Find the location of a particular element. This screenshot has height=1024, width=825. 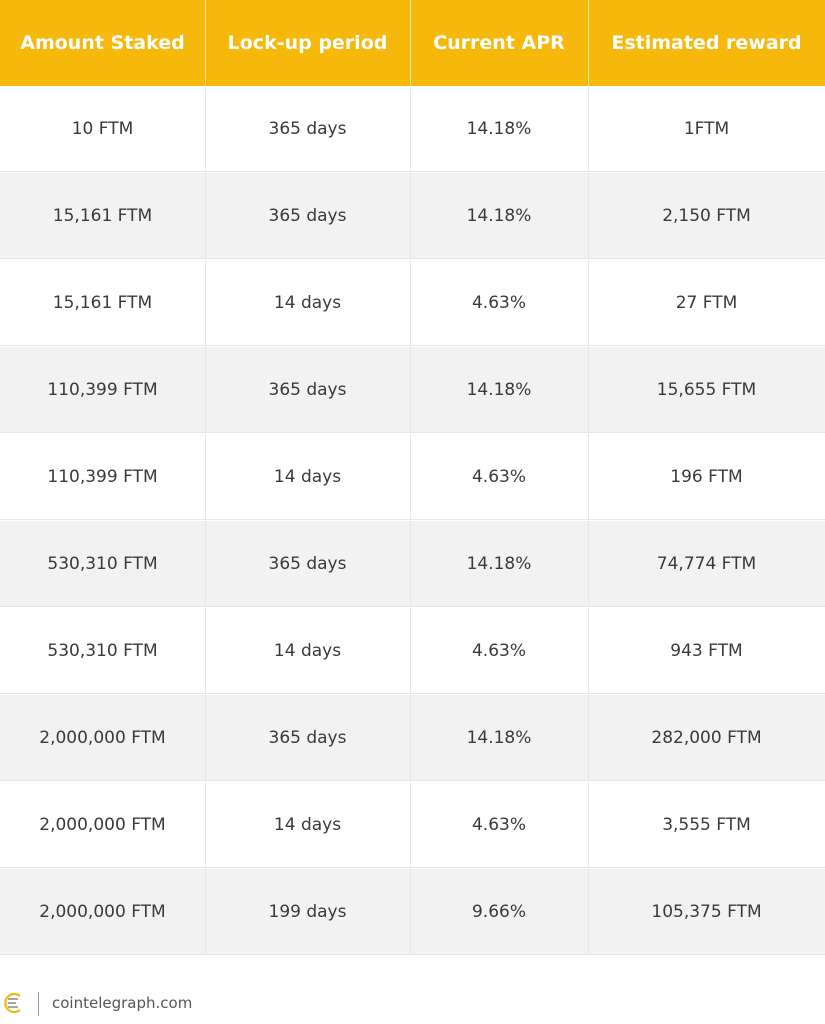

cointelegraph-logo-icon is located at coordinates (12, 1003).